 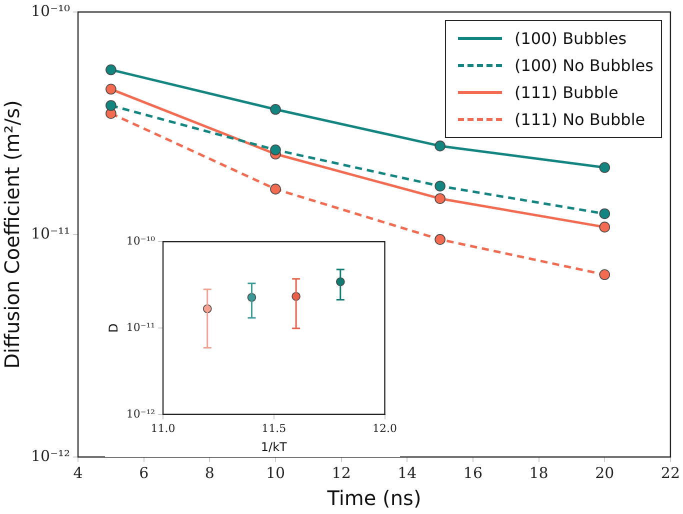 I want to click on x-tick-label: 10, so click(x=276, y=473).